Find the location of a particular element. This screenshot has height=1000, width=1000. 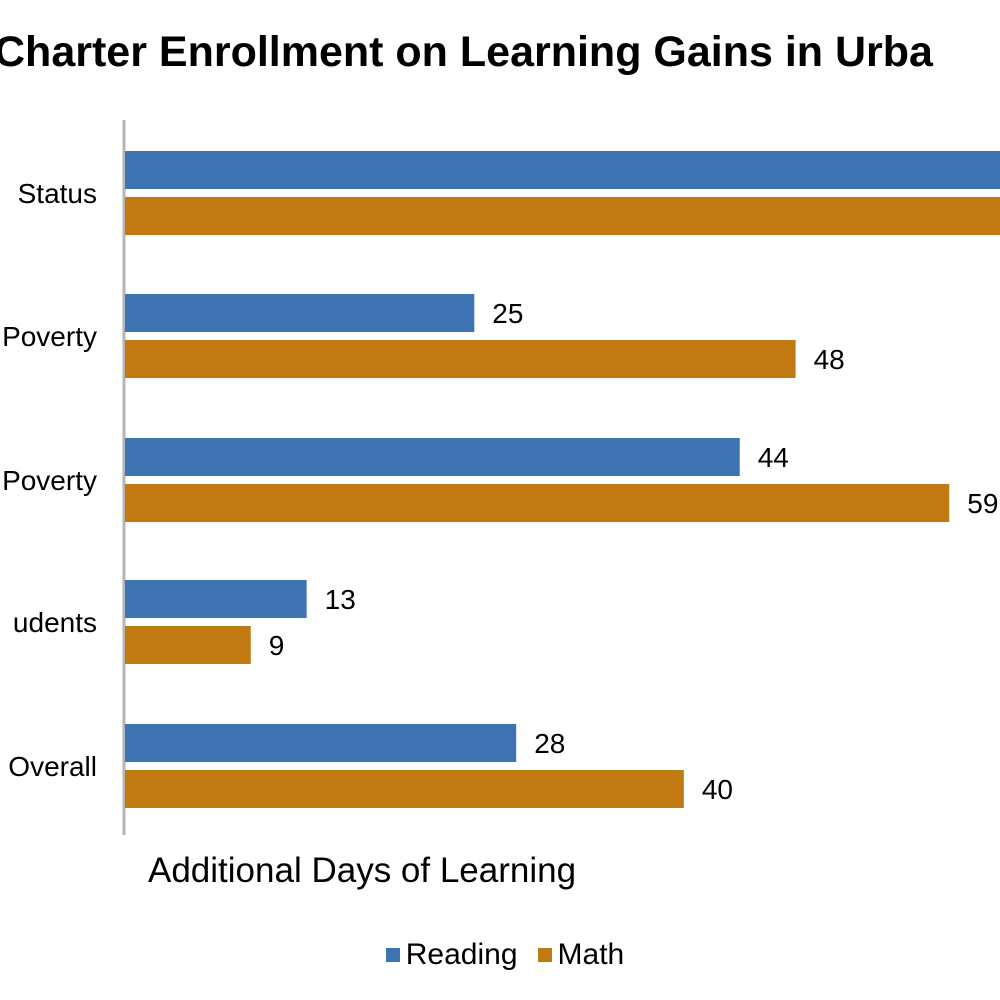

legend-item-math: Math is located at coordinates (581, 955).